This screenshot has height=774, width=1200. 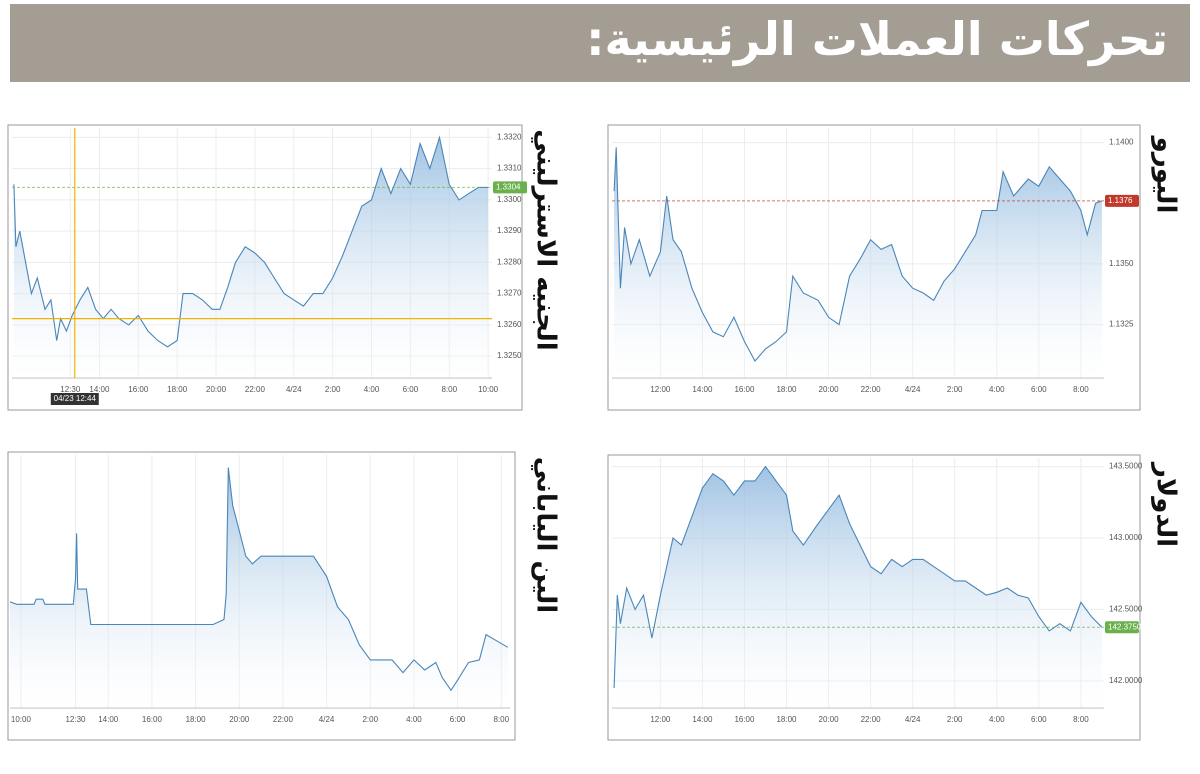 What do you see at coordinates (1126, 680) in the screenshot?
I see `y-tick-label: 142.0000` at bounding box center [1126, 680].